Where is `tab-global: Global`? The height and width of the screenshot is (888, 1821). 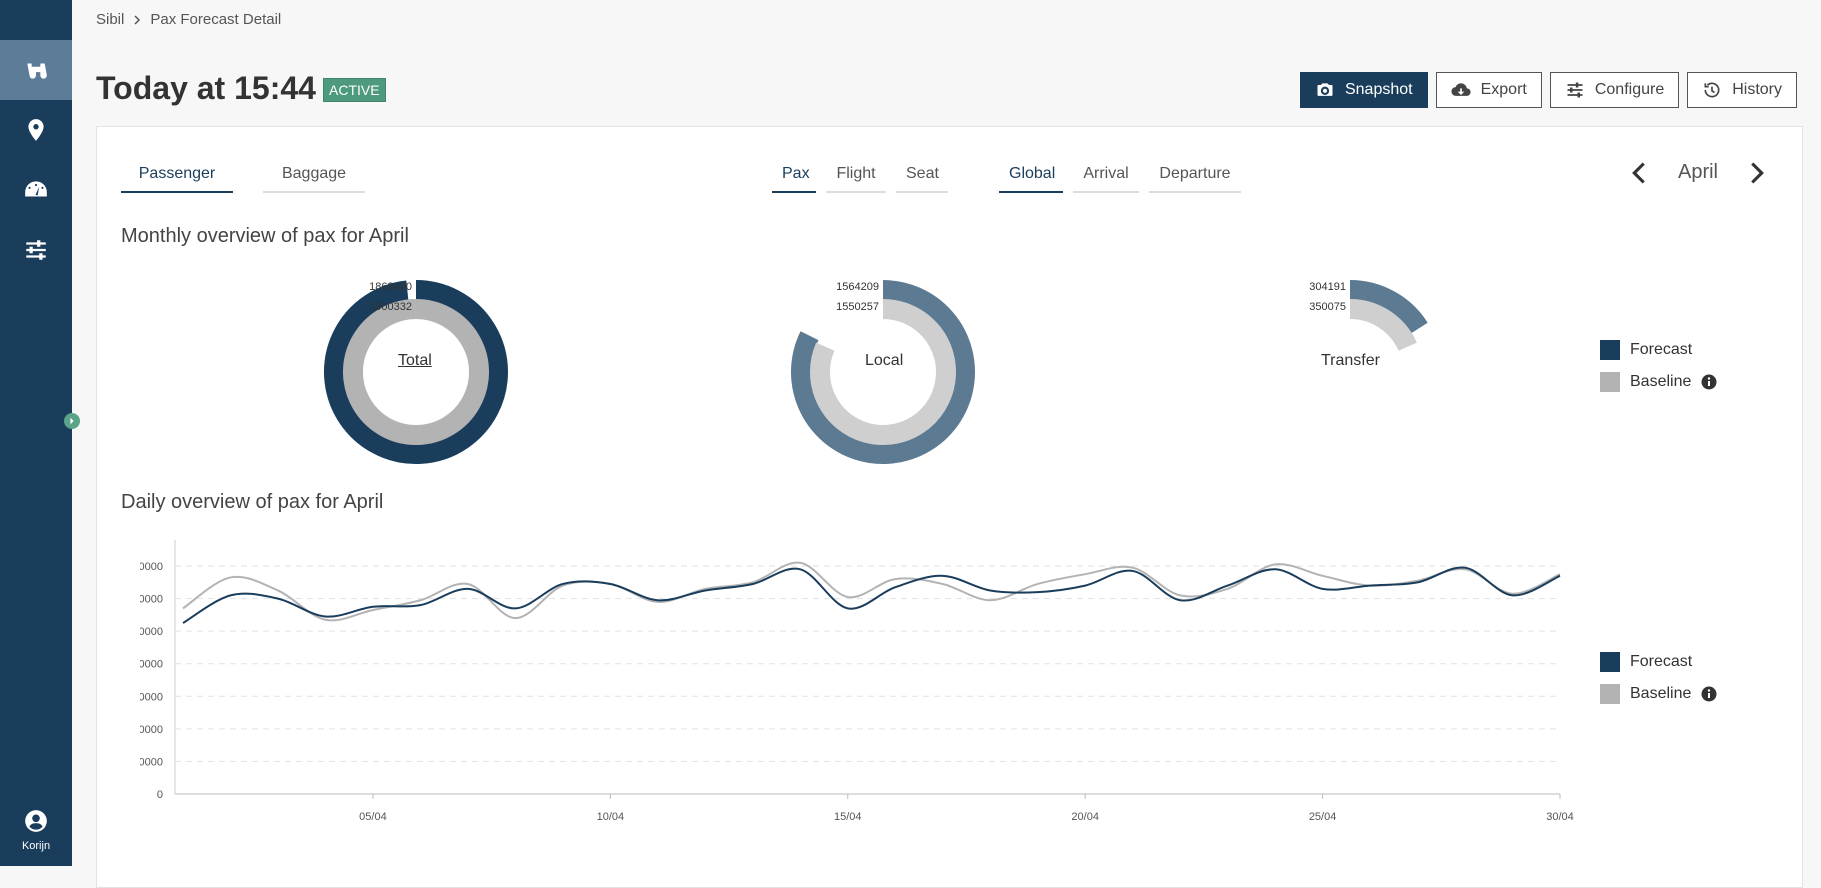
tab-global: Global is located at coordinates (1031, 177).